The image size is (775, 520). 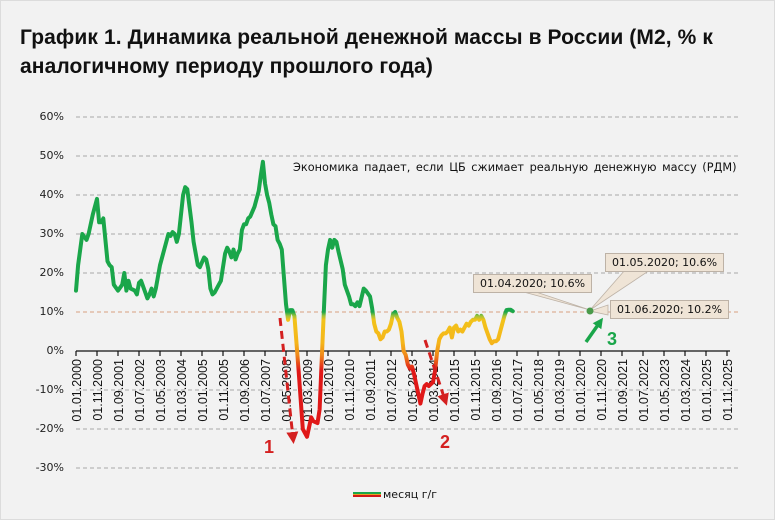 I want to click on x-tick-label: 01.09.2011, so click(x=371, y=390).